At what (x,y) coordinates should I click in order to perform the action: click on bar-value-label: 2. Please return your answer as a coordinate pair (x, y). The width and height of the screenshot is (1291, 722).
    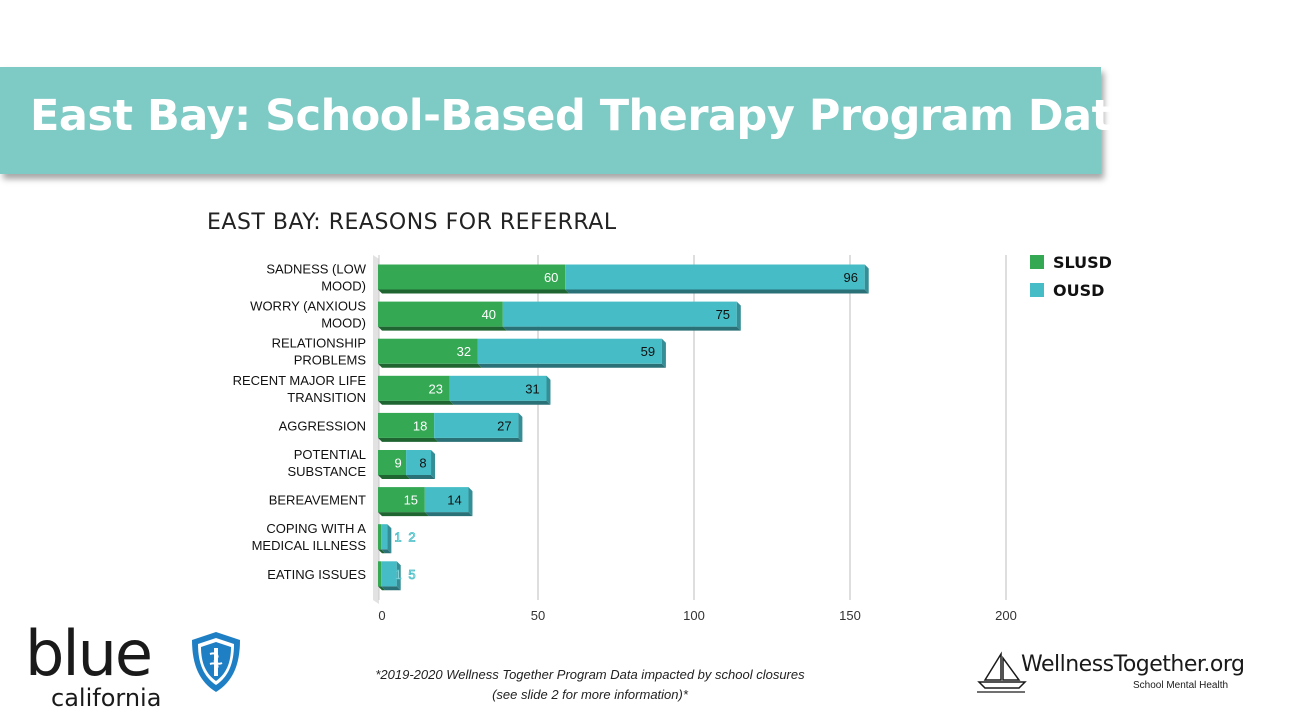
    Looking at the image, I should click on (411, 537).